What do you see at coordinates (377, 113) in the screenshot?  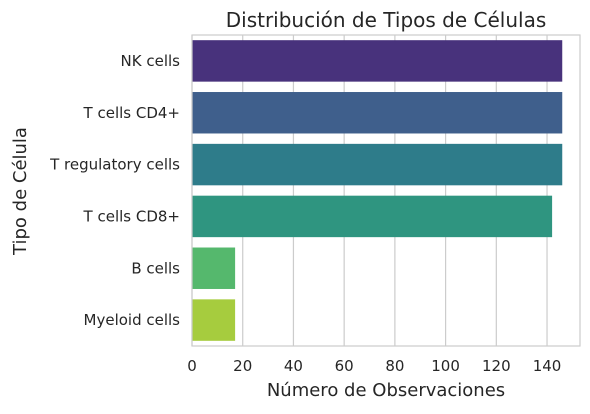 I see `bar-t-cells-cd4` at bounding box center [377, 113].